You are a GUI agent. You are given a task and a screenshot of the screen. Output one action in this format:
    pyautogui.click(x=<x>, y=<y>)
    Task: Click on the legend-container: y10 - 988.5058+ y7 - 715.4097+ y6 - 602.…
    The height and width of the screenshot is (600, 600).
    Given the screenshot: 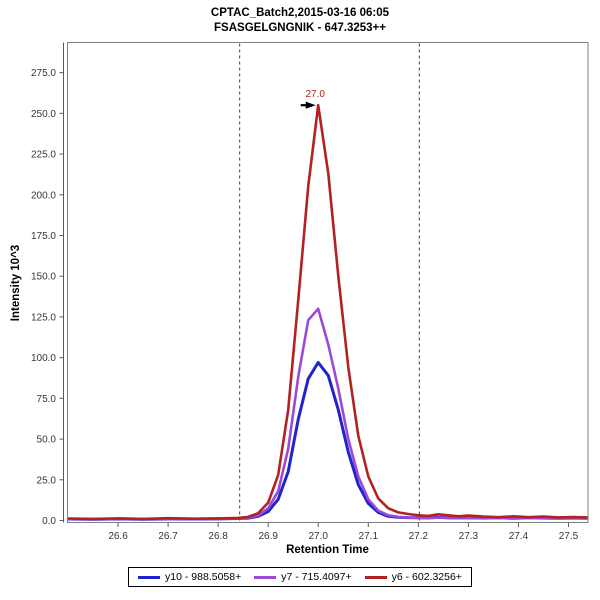 What is the action you would take?
    pyautogui.click(x=300, y=577)
    